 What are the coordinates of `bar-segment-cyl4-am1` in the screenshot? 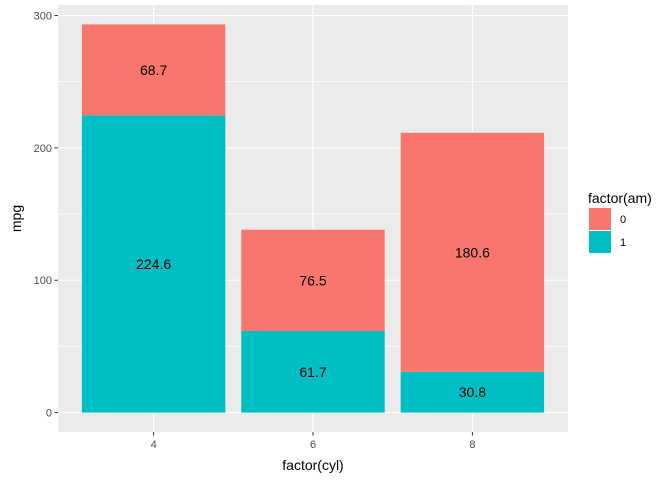 It's located at (153, 264).